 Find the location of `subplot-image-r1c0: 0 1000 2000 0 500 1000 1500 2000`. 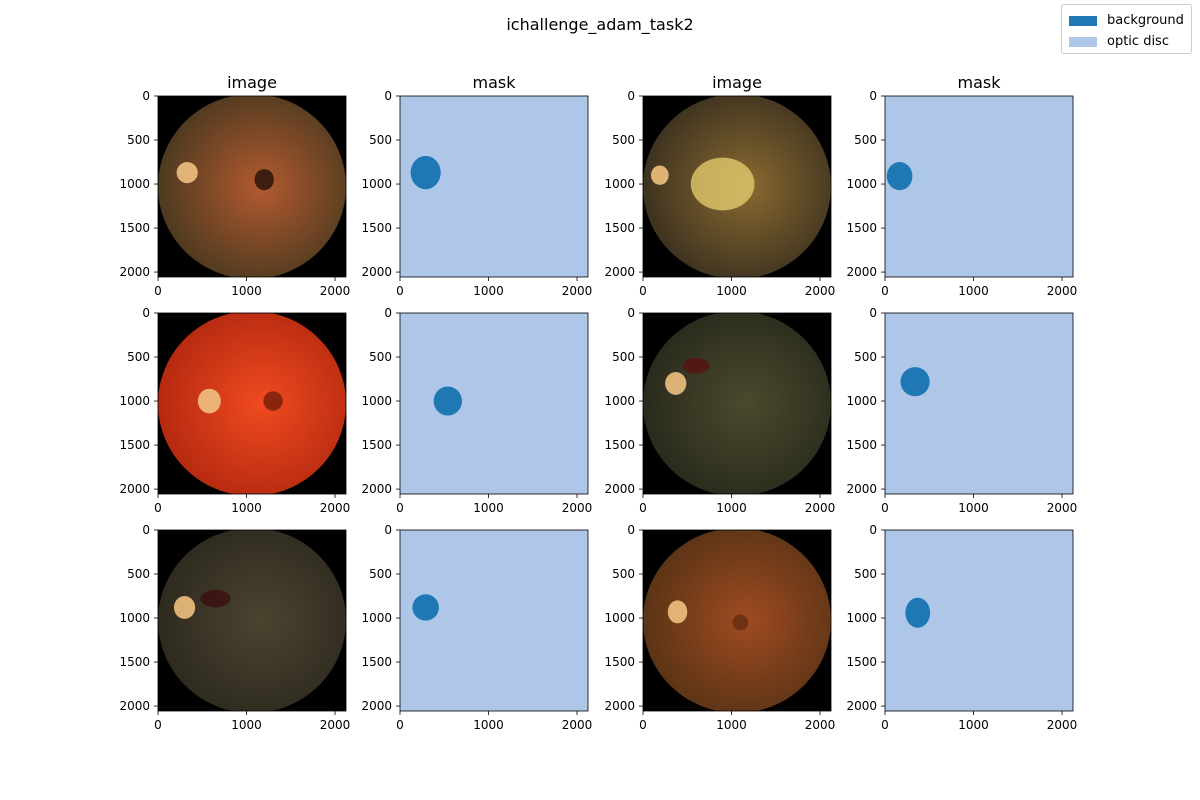

subplot-image-r1c0: 0 1000 2000 0 500 1000 1500 2000 is located at coordinates (234, 410).